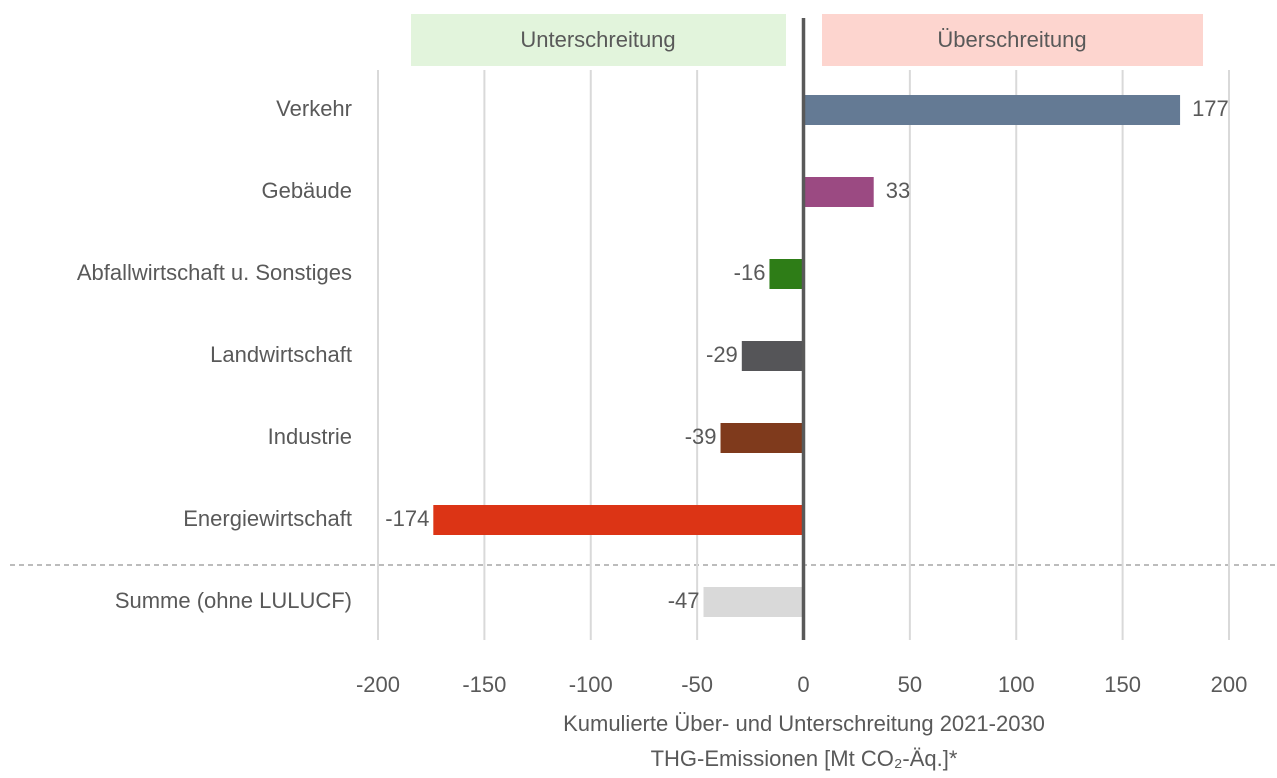 The width and height of the screenshot is (1277, 778). What do you see at coordinates (1229, 684) in the screenshot?
I see `x-tick-label: 200` at bounding box center [1229, 684].